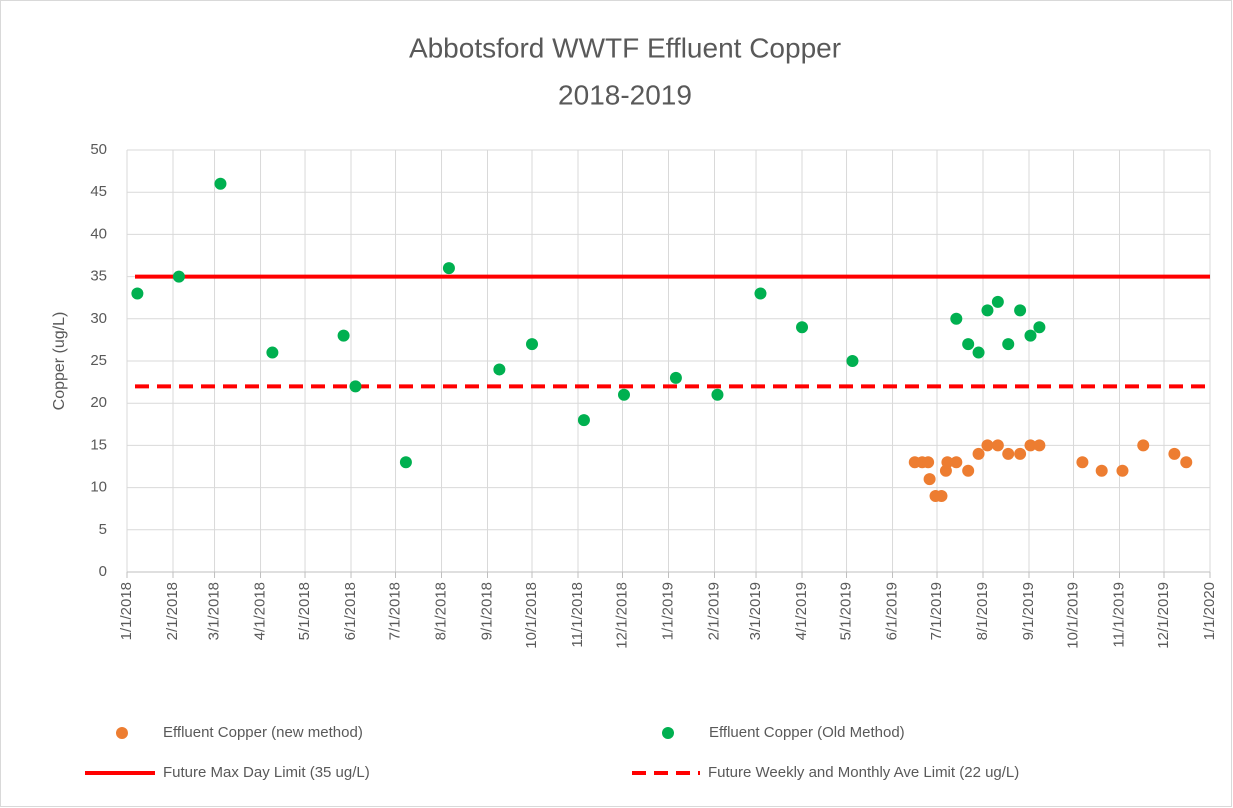 This screenshot has height=808, width=1233. I want to click on y-tick-label: 40, so click(98, 233).